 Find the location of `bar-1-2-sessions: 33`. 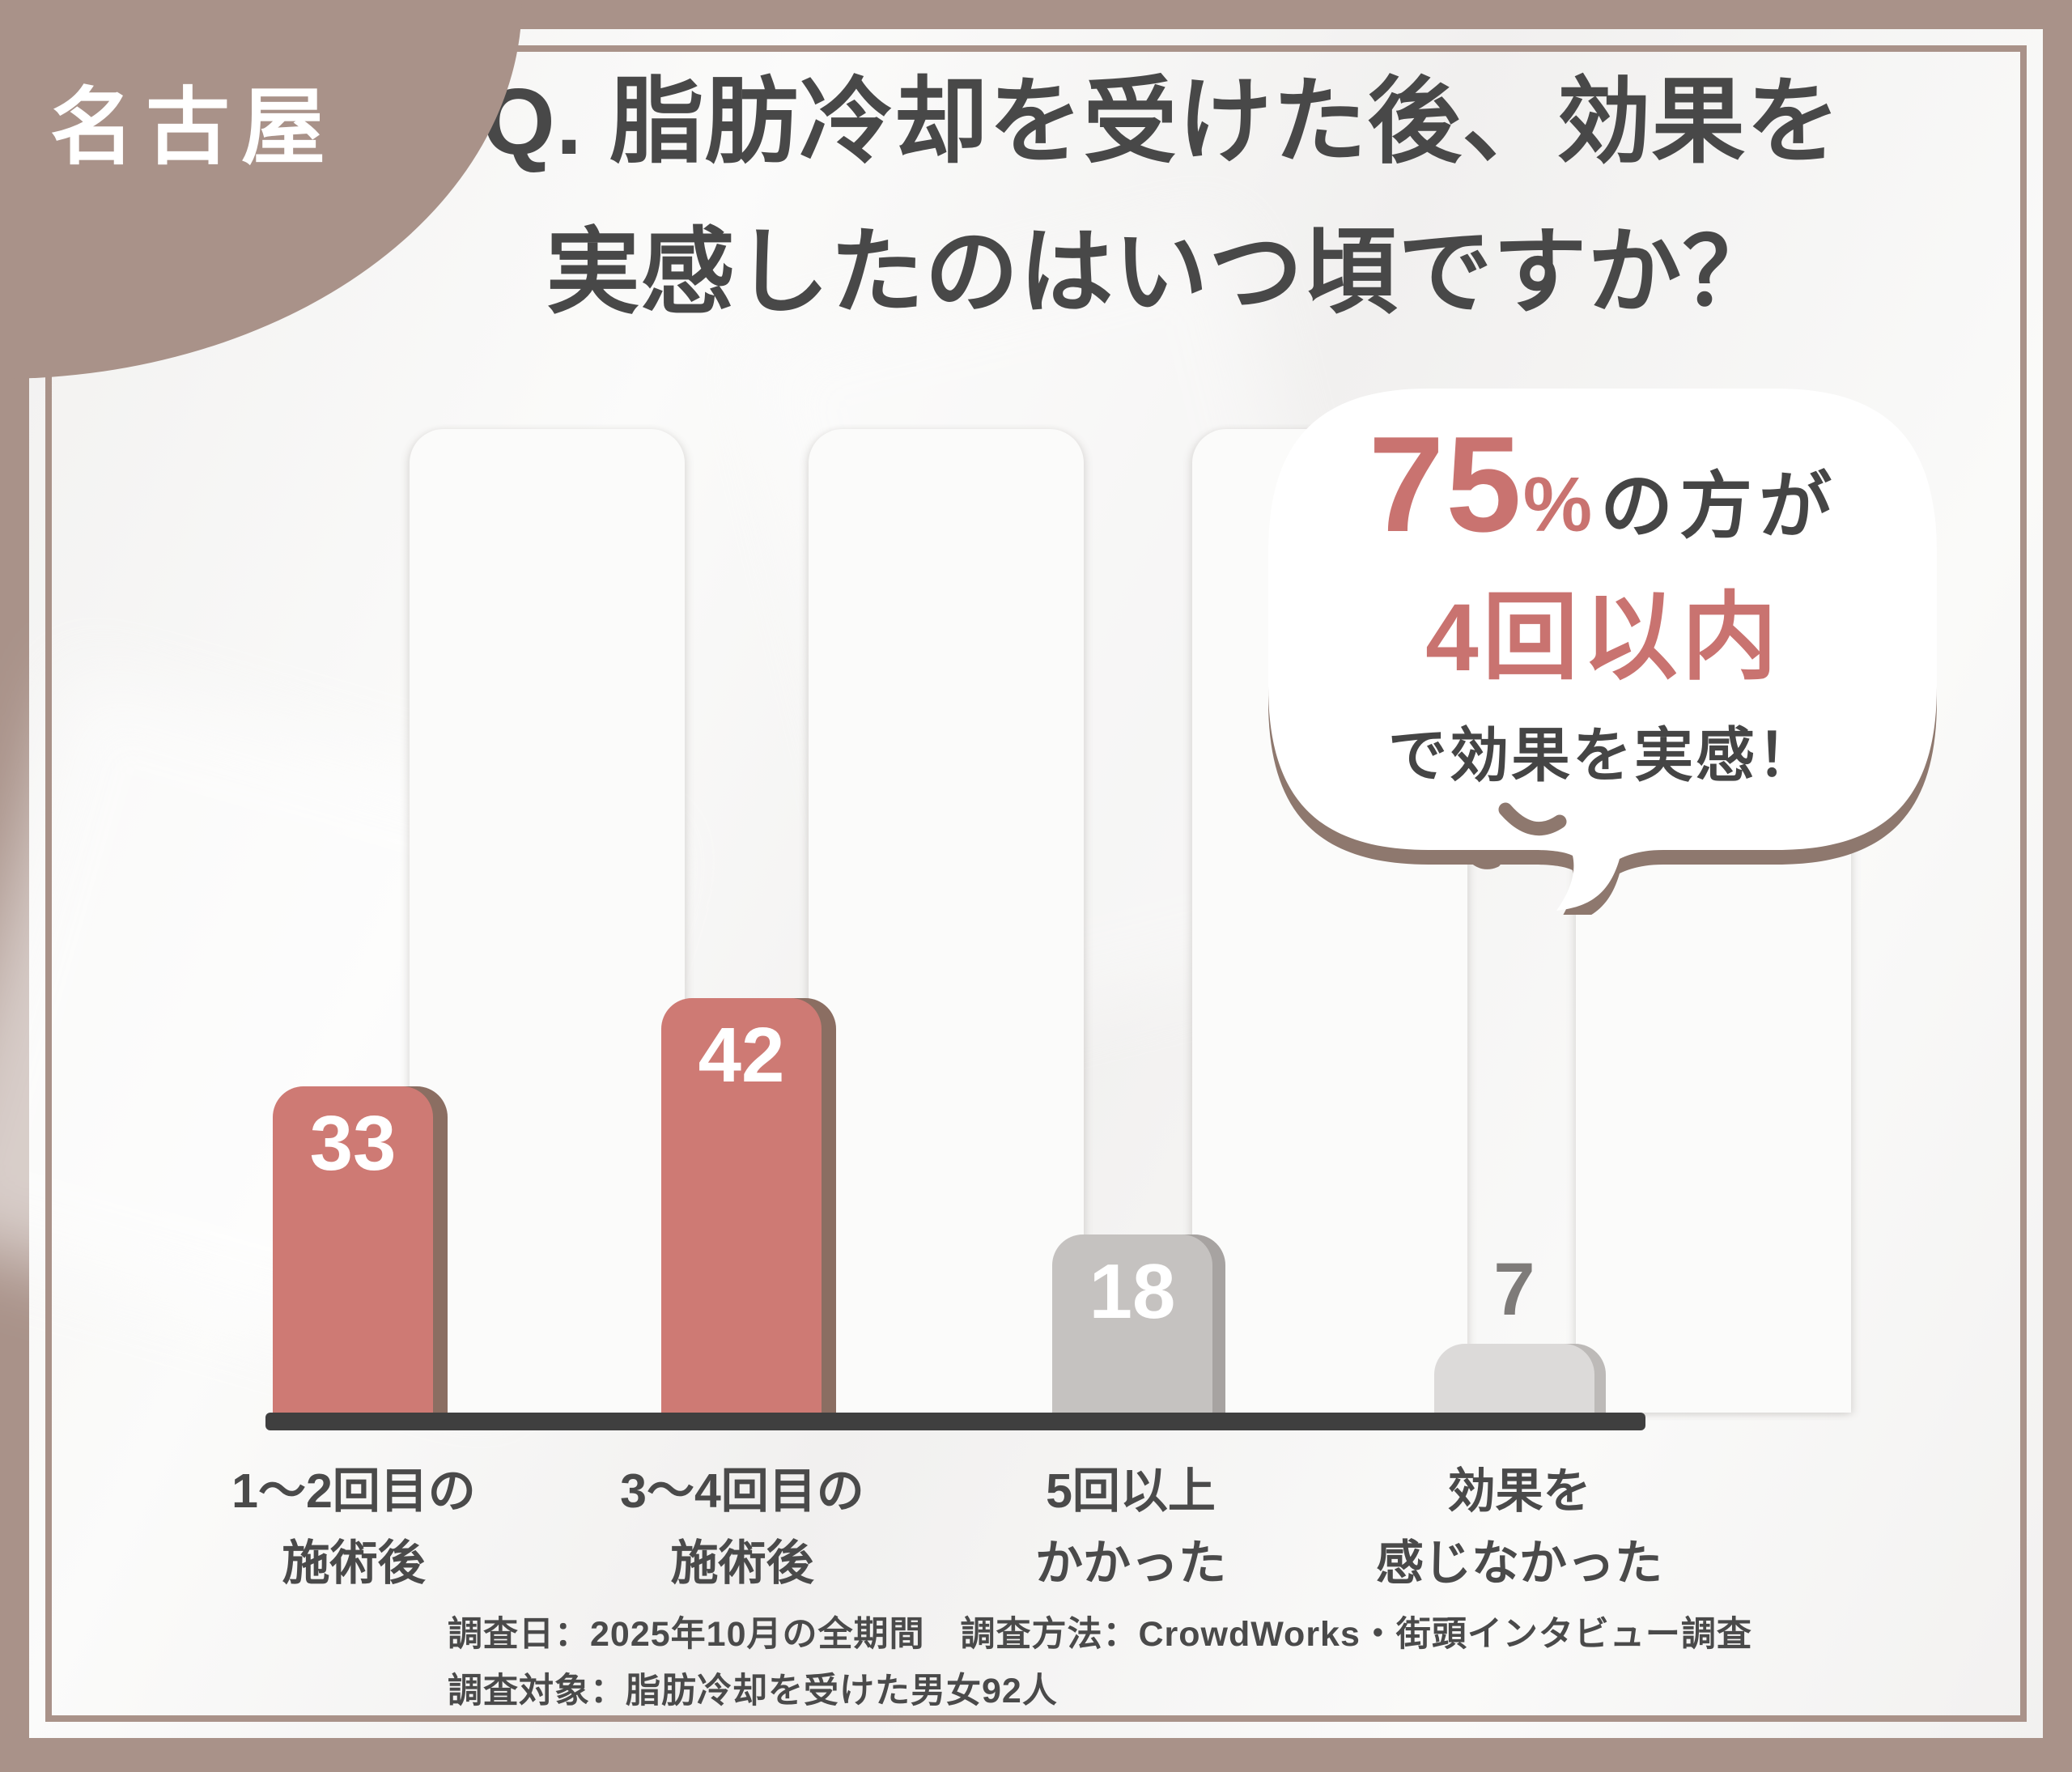

bar-1-2-sessions: 33 is located at coordinates (353, 1250).